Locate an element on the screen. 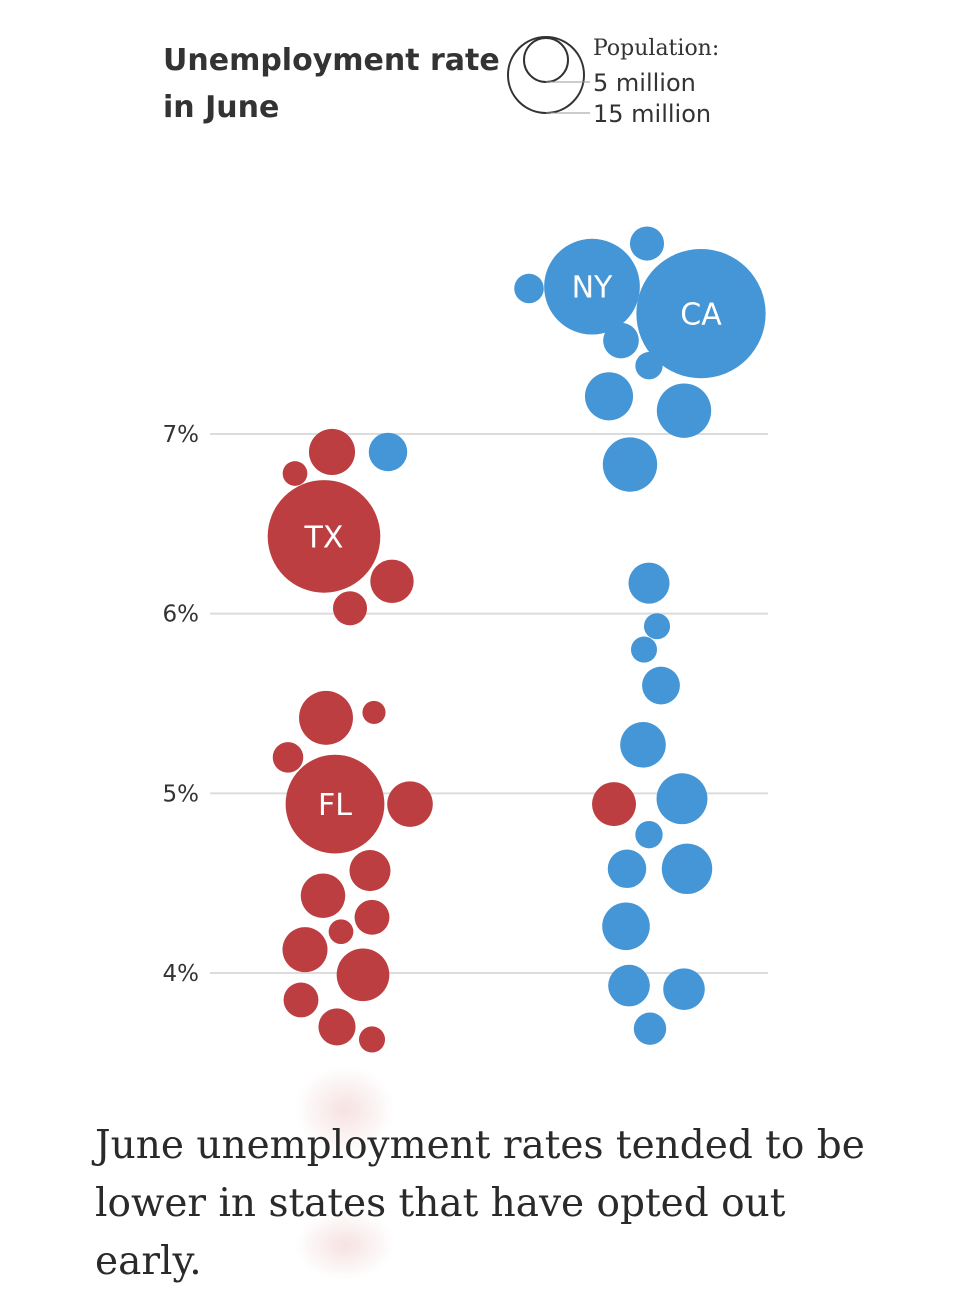 This screenshot has width=976, height=1291. legend-circle-15-million is located at coordinates (546, 75).